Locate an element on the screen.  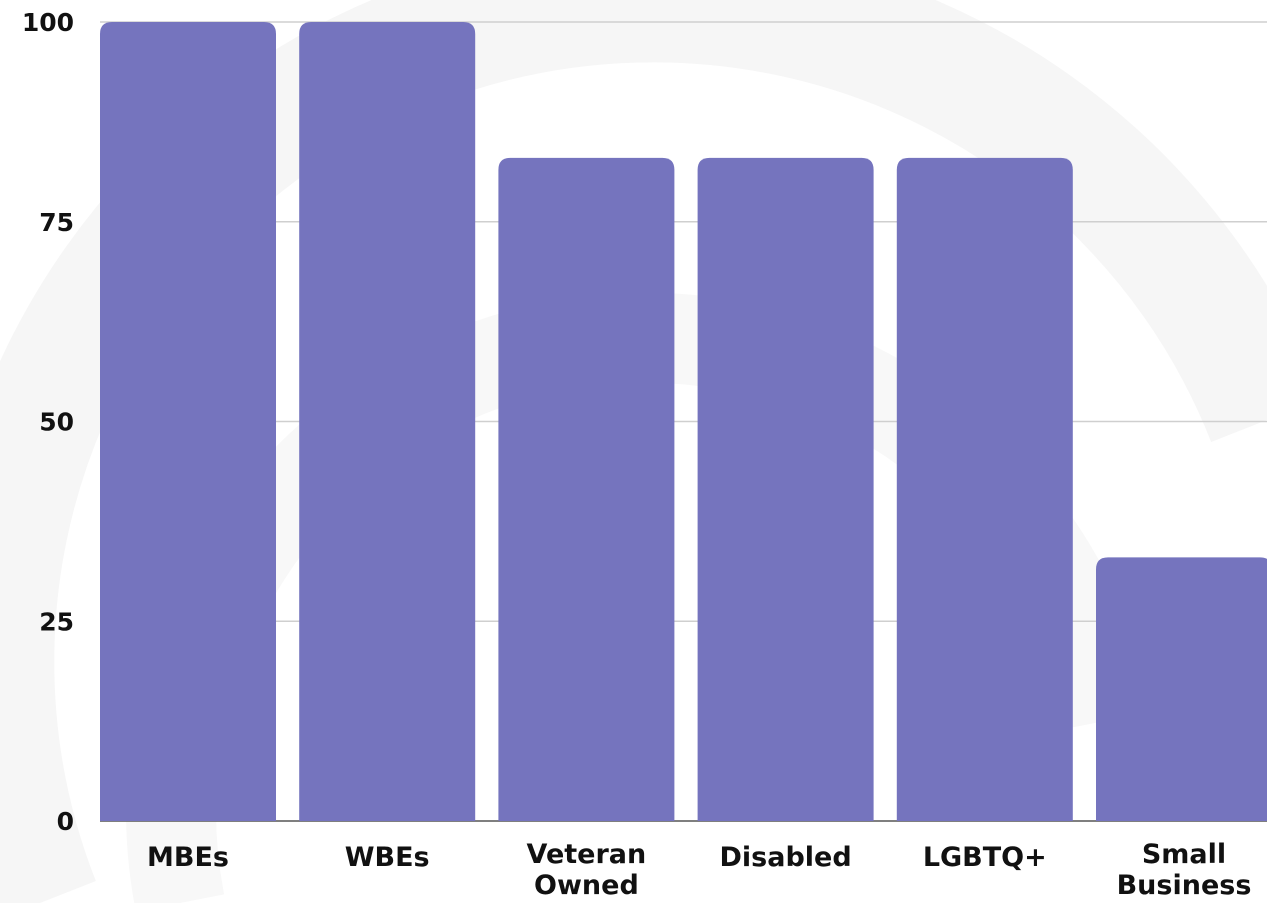
y-tick-label: 25 is located at coordinates (56, 621).